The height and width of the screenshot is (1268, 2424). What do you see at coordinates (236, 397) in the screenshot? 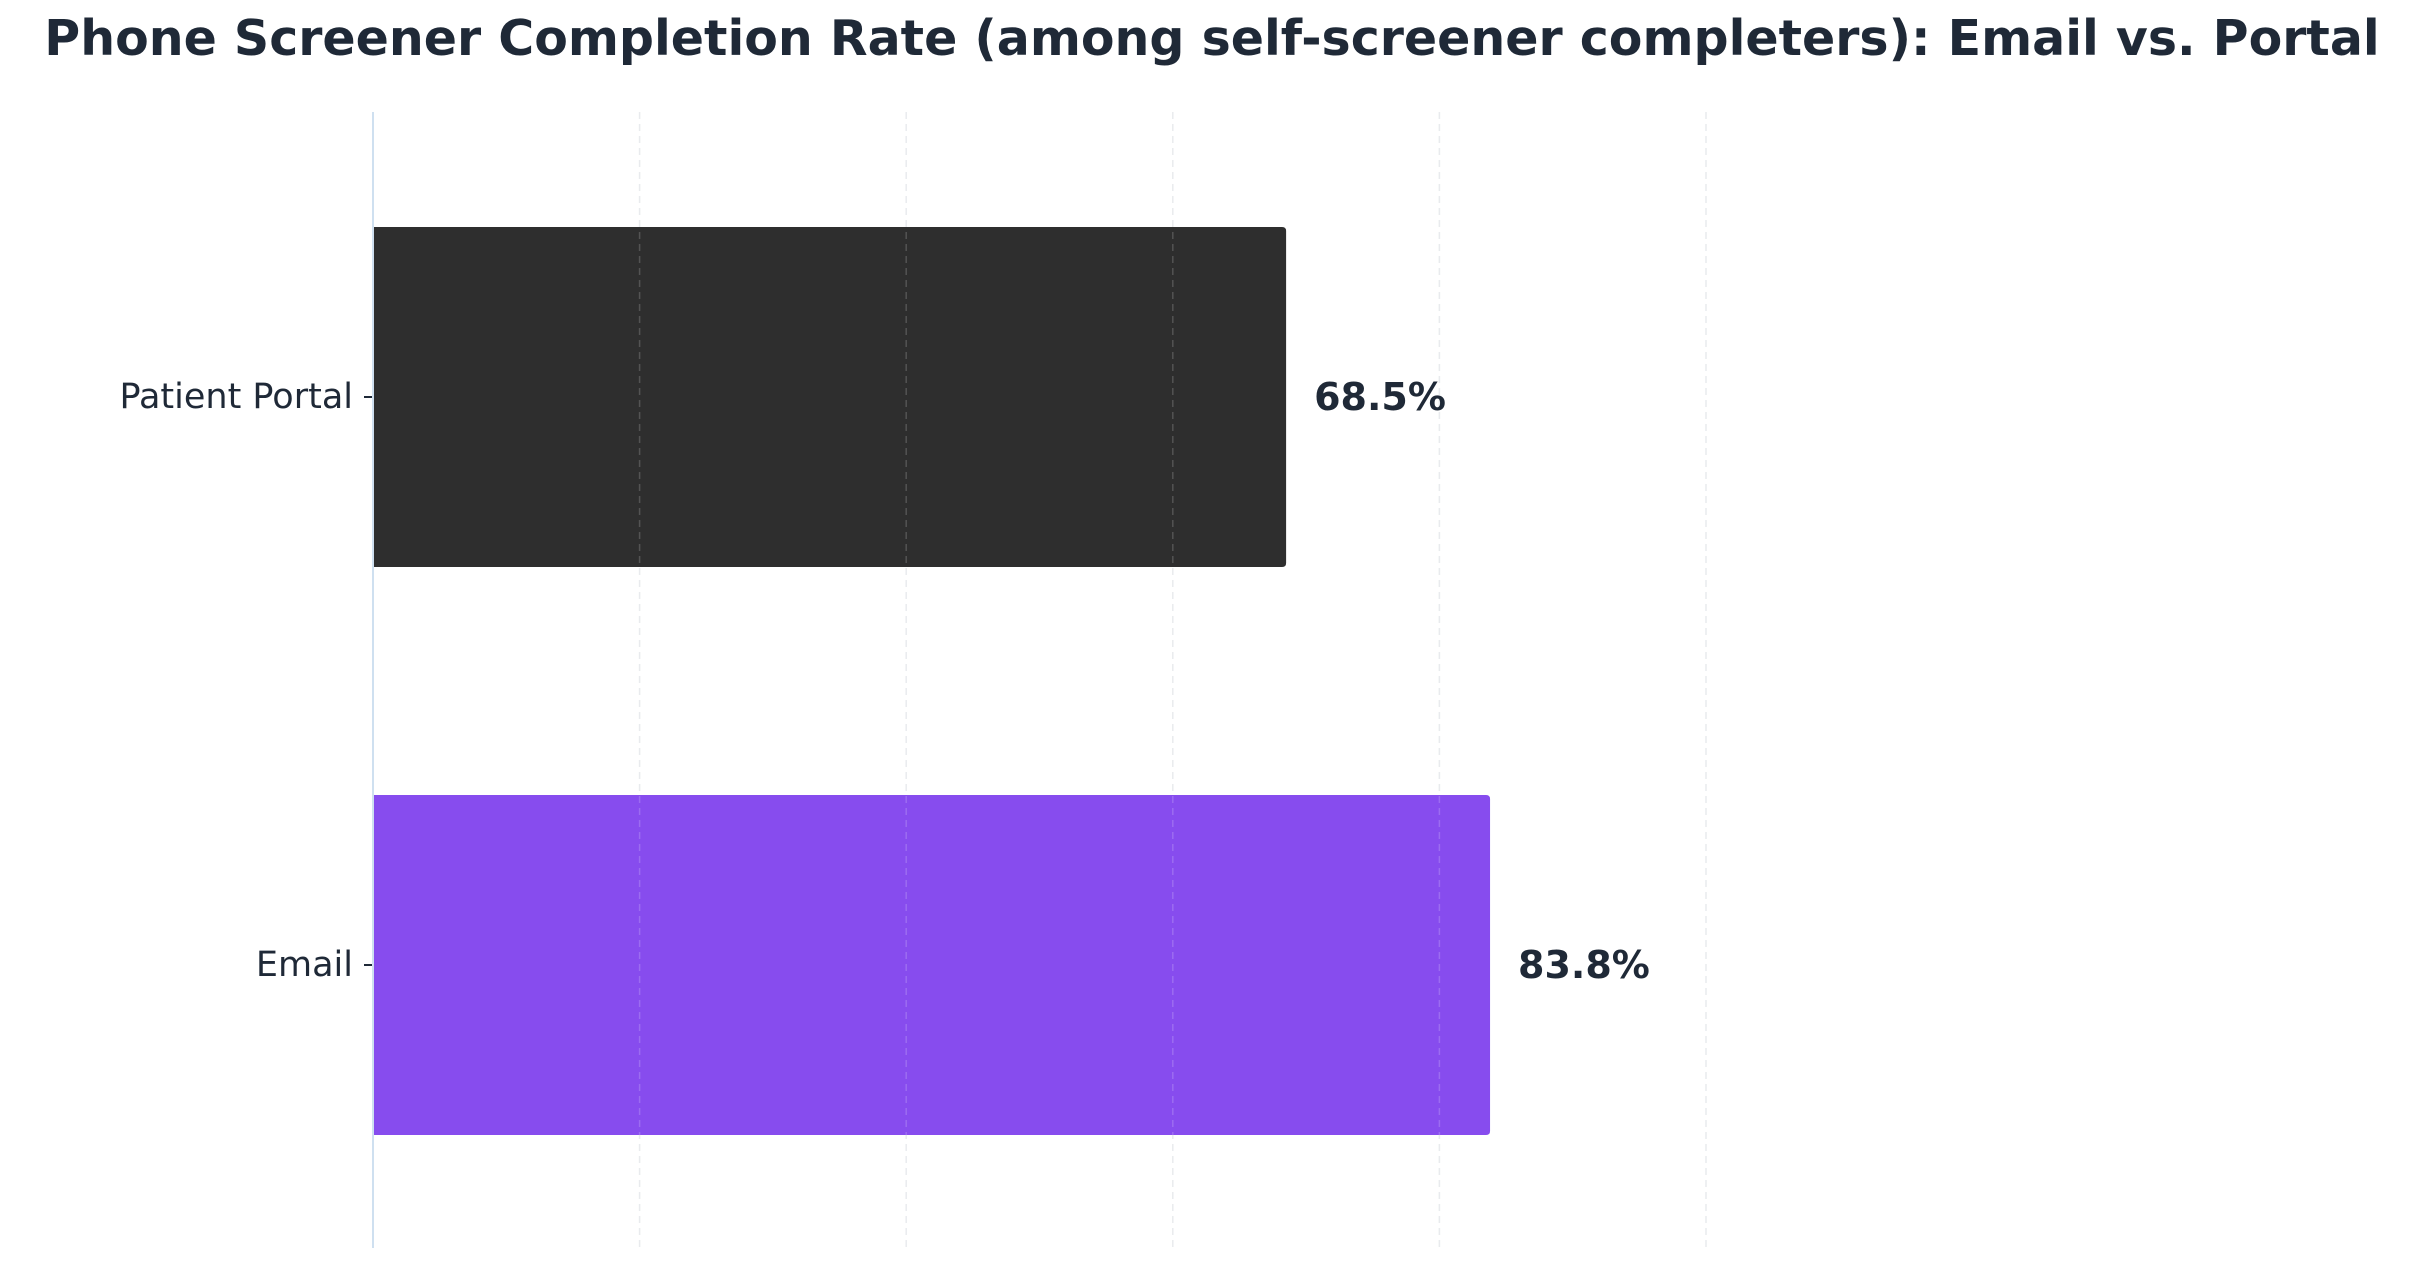
I see `category-label: Patient Portal` at bounding box center [236, 397].